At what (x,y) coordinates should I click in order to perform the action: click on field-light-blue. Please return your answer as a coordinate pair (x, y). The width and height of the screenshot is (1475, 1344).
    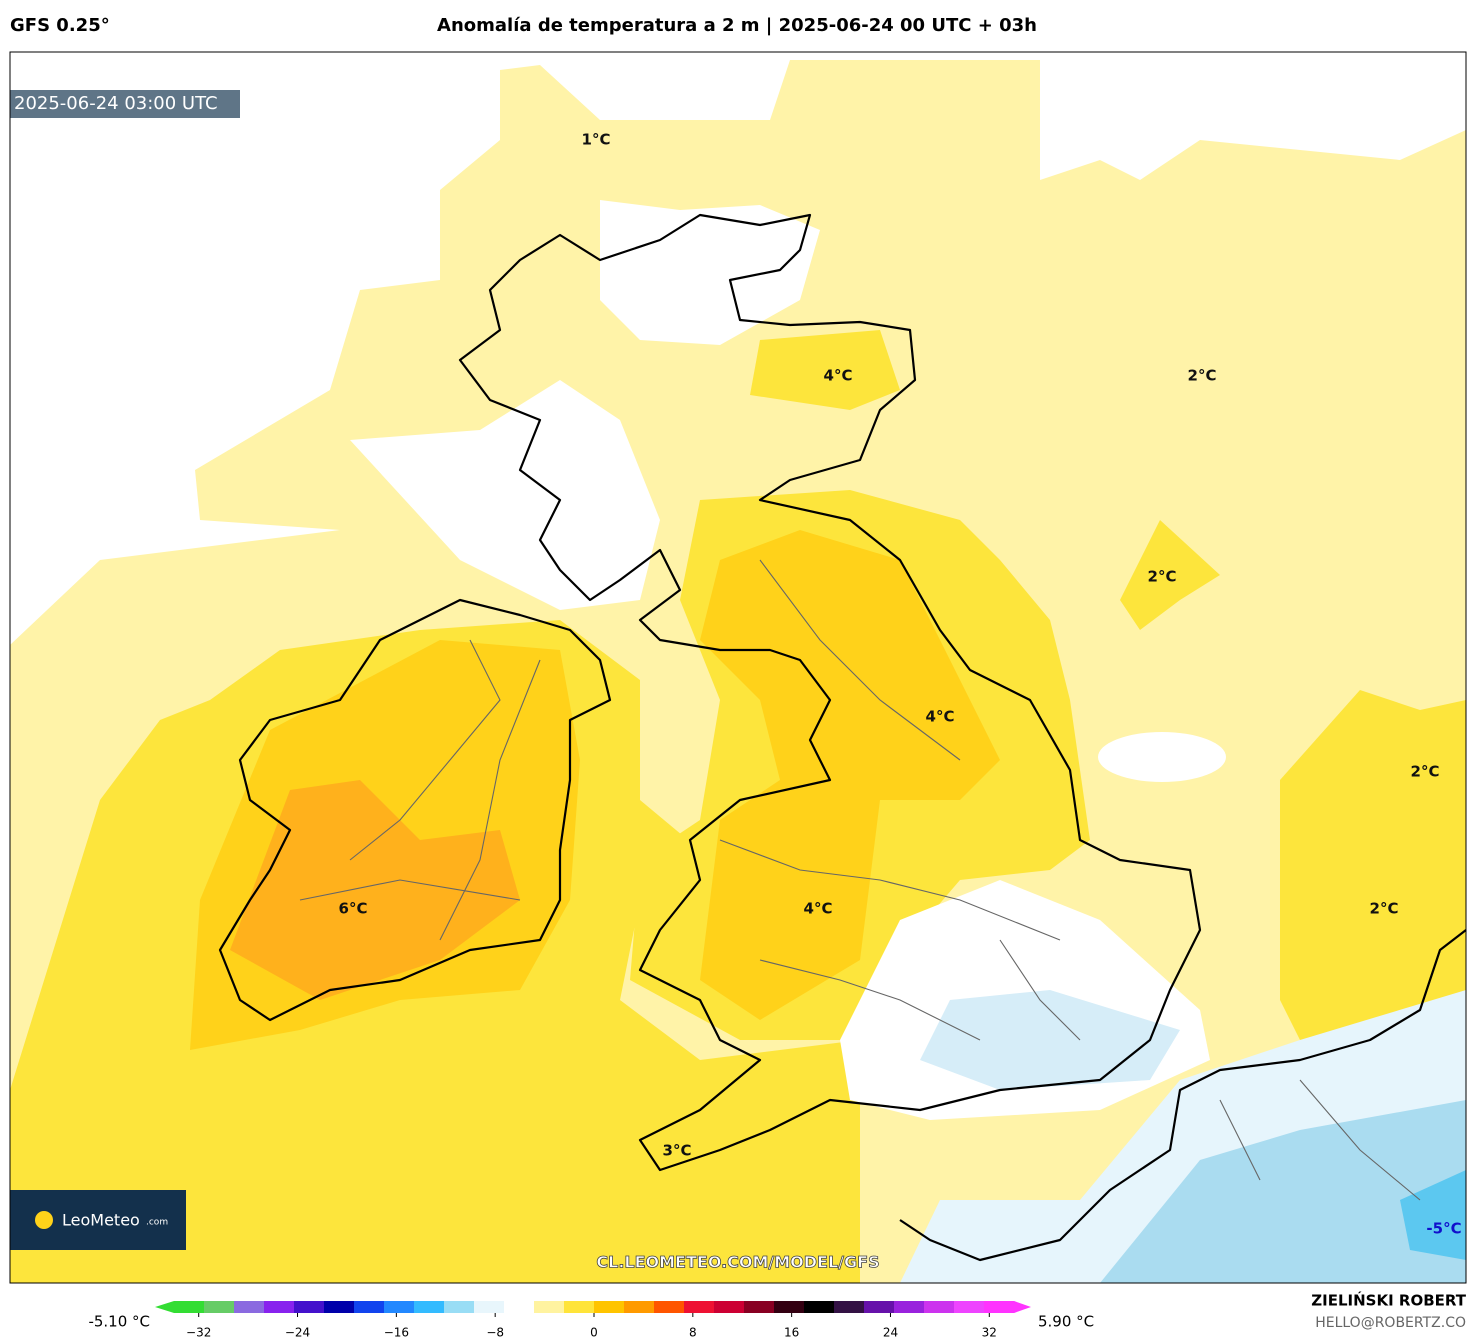
    Looking at the image, I should click on (1050, 1040).